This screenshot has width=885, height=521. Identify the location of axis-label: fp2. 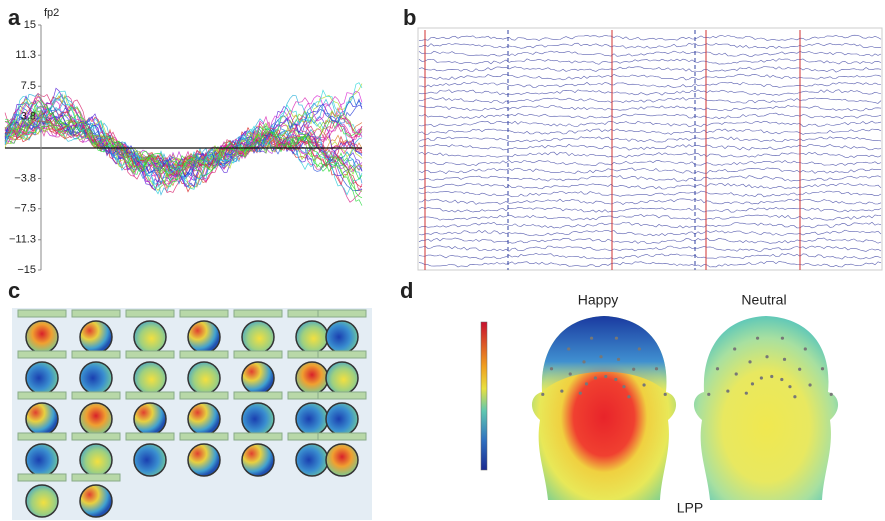
(51, 13).